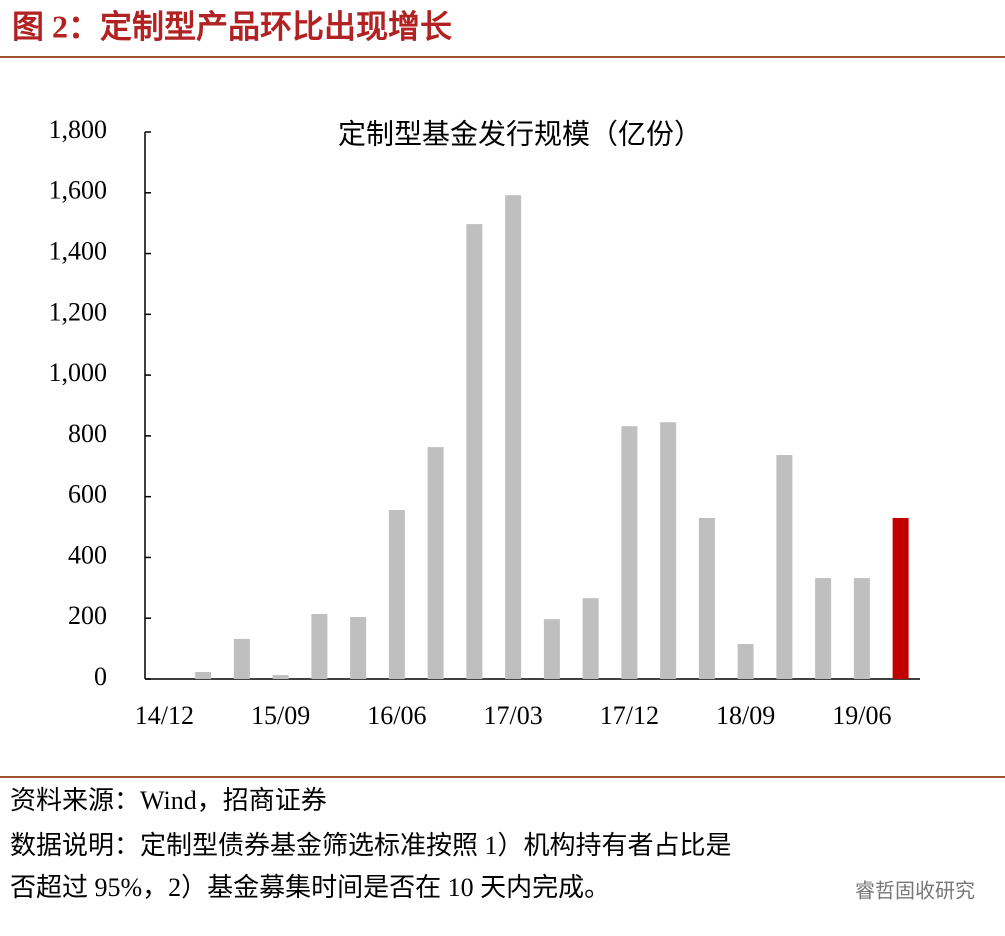  Describe the element at coordinates (520, 134) in the screenshot. I see `chart-title: 定制型基金发行规模（亿份）` at that location.